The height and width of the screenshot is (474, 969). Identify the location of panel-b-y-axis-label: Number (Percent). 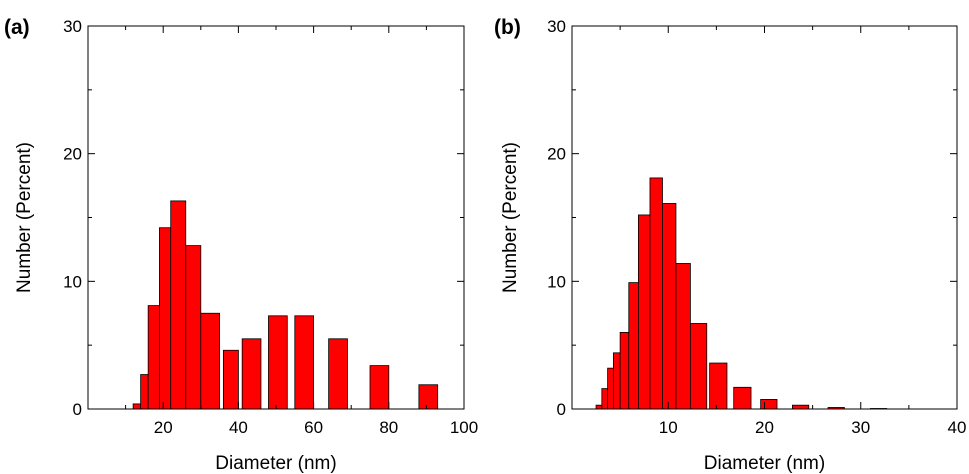
(510, 217).